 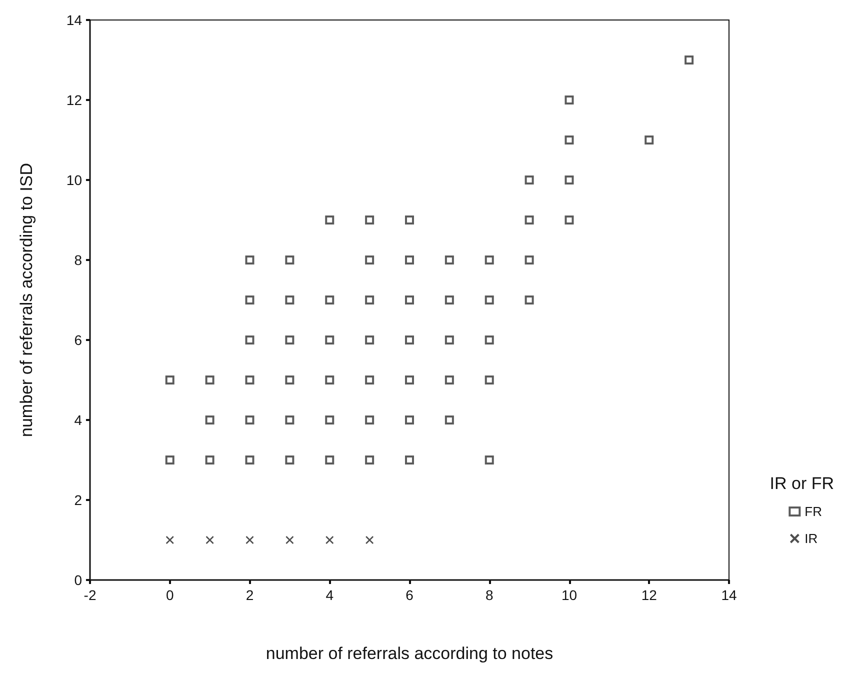 What do you see at coordinates (90, 595) in the screenshot?
I see `x-tick-label: -2` at bounding box center [90, 595].